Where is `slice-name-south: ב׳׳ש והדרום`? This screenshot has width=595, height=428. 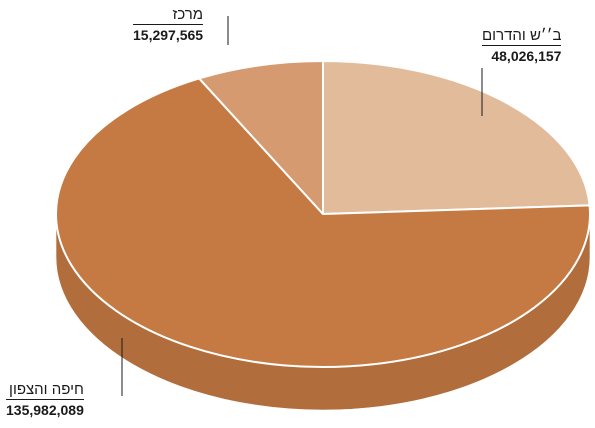 slice-name-south: ב׳׳ש והדרום is located at coordinates (522, 35).